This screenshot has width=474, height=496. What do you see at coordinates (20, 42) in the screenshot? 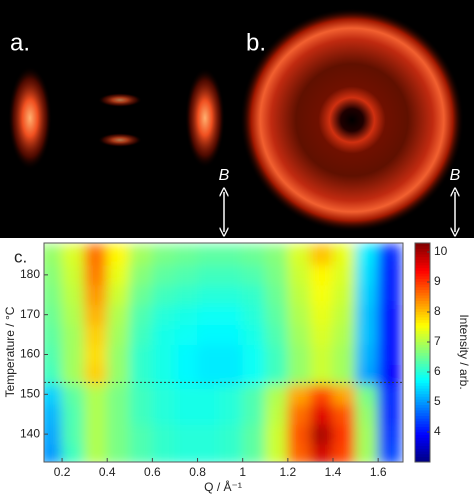
I see `panel-label: a.` at bounding box center [20, 42].